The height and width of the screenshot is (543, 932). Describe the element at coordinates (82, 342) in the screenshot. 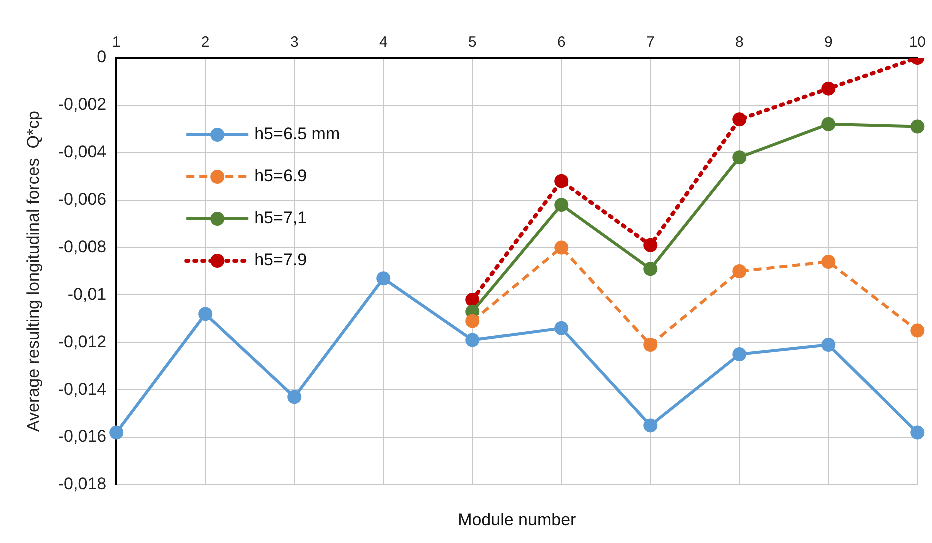

I see `y-tick-label: -0,012` at that location.